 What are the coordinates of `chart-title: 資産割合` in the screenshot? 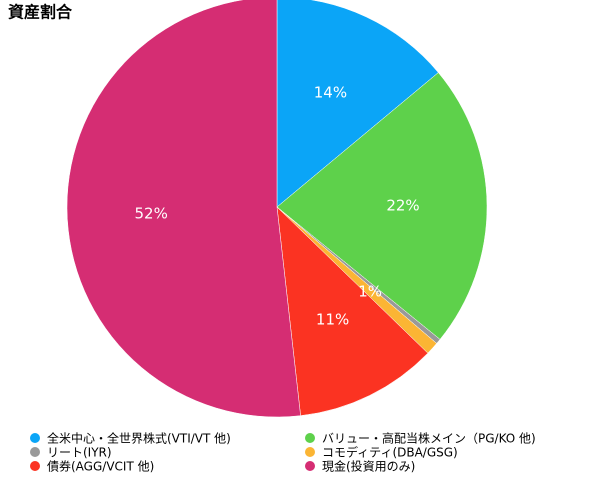 It's located at (40, 12).